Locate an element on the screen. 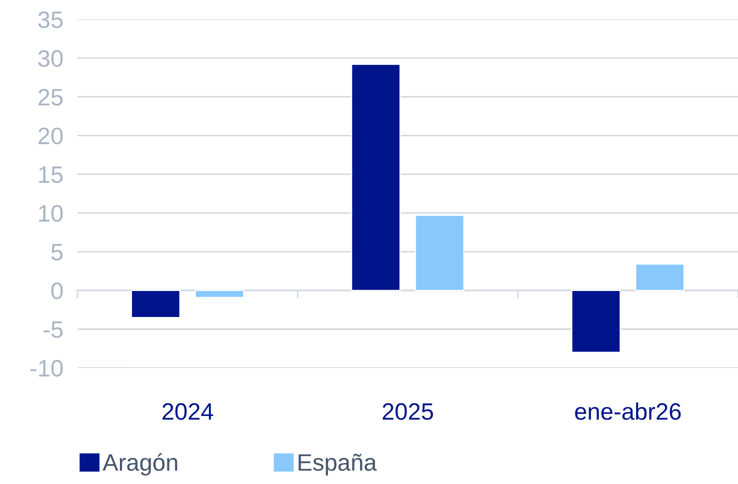  y-tick-label: -10 is located at coordinates (46, 368).